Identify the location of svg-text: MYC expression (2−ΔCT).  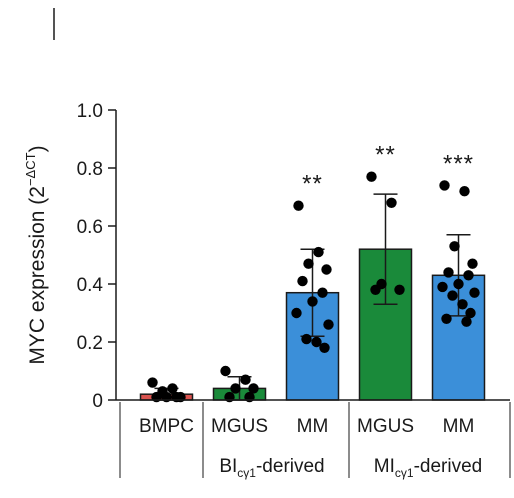
(36, 254).